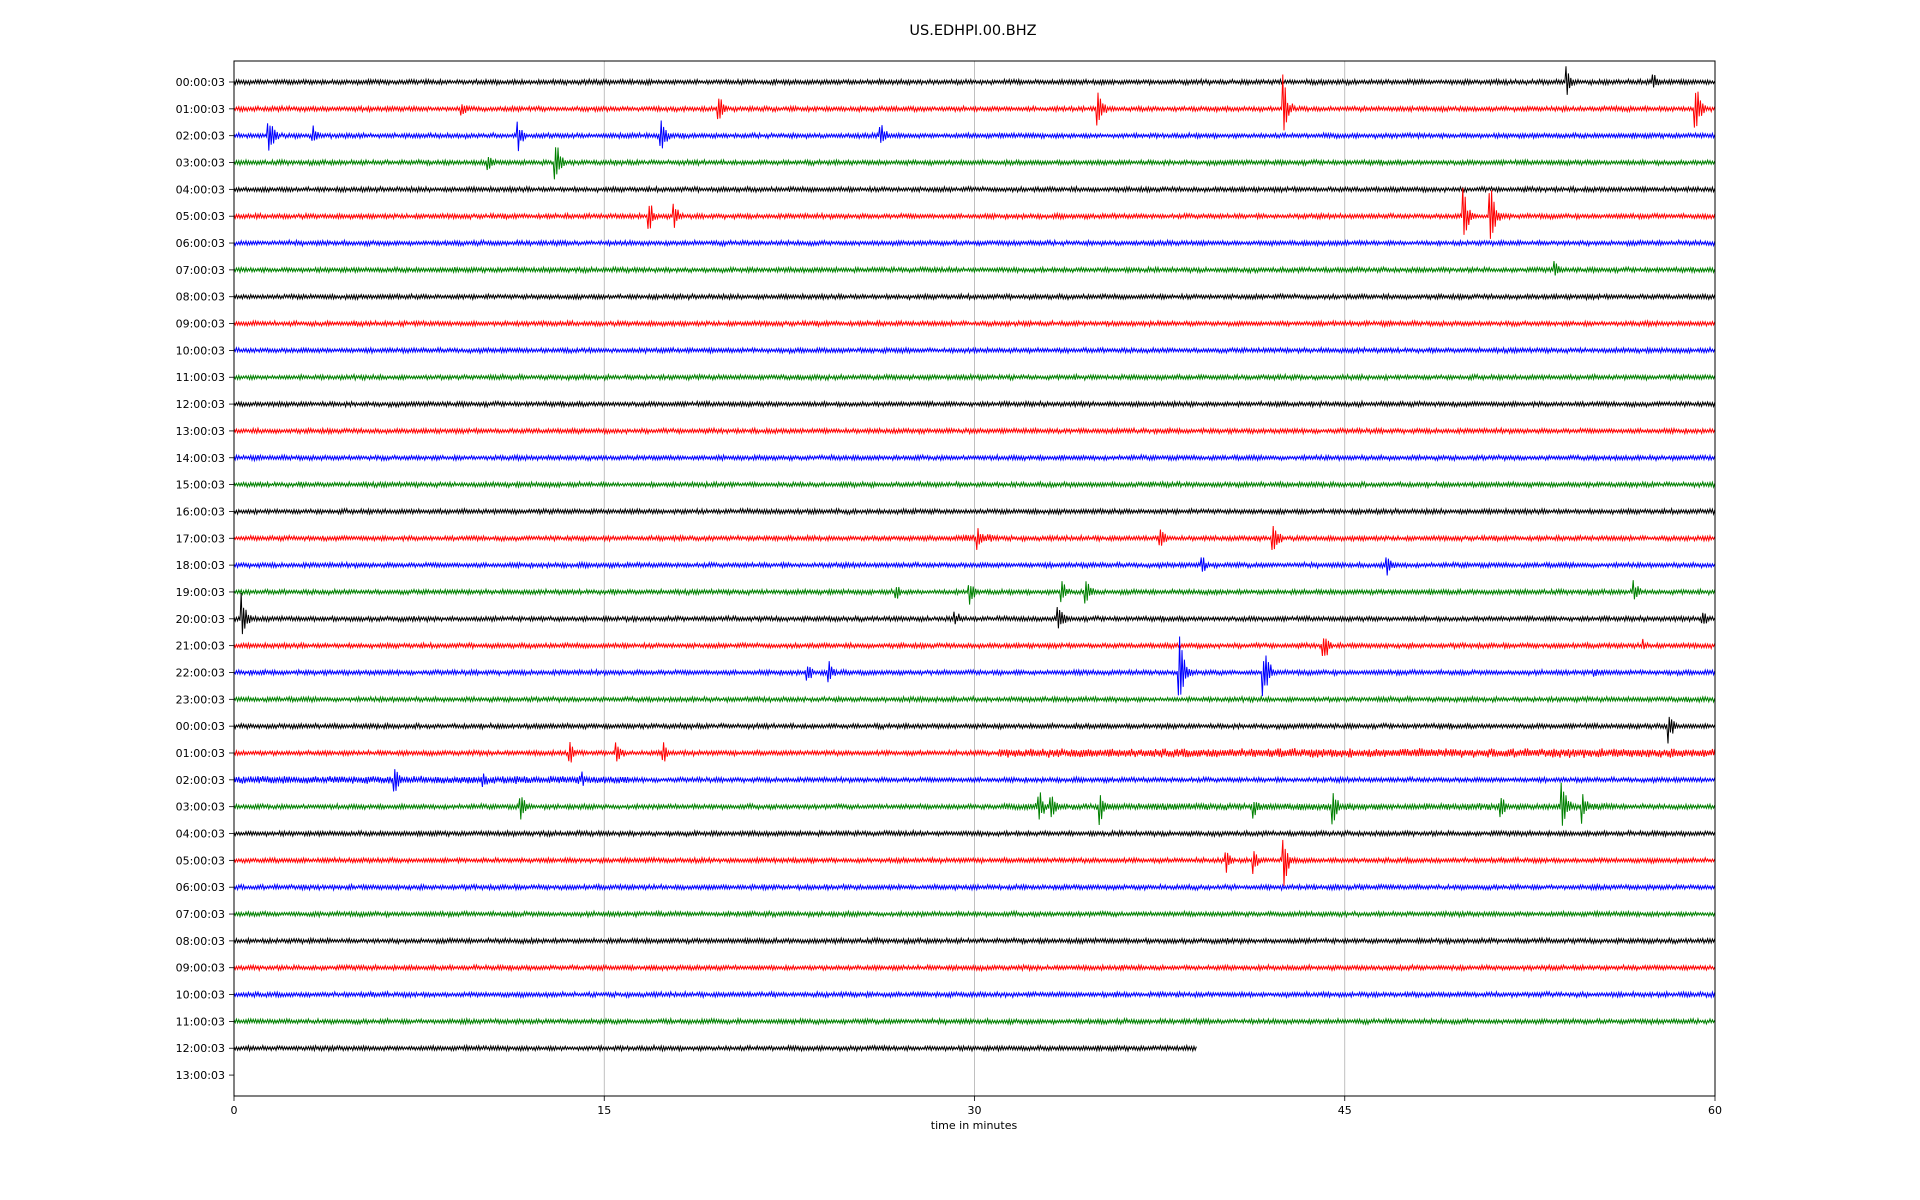  Describe the element at coordinates (200, 619) in the screenshot. I see `y-tick-label: 20:00:03` at that location.